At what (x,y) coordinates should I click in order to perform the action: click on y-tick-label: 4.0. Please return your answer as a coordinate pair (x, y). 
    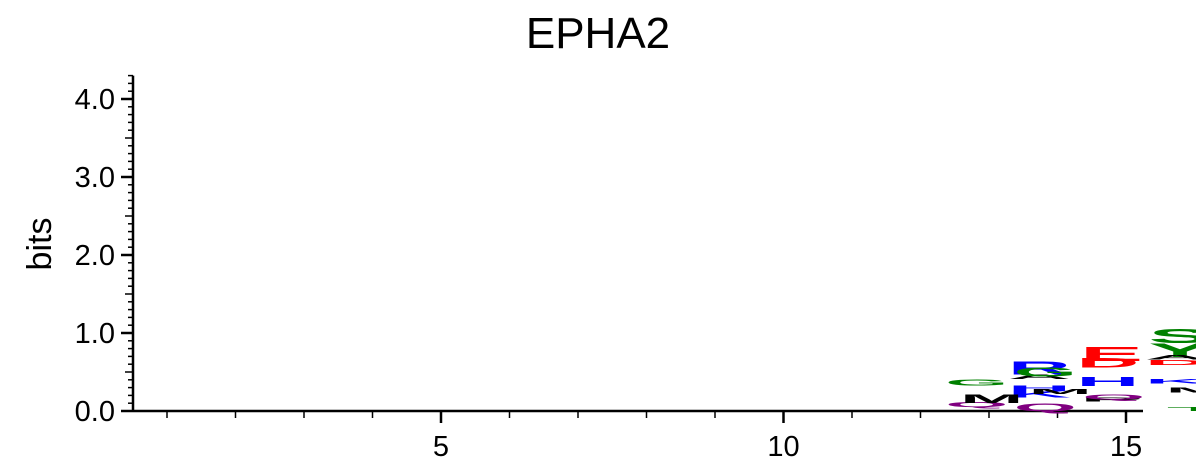
    Looking at the image, I should click on (95, 100).